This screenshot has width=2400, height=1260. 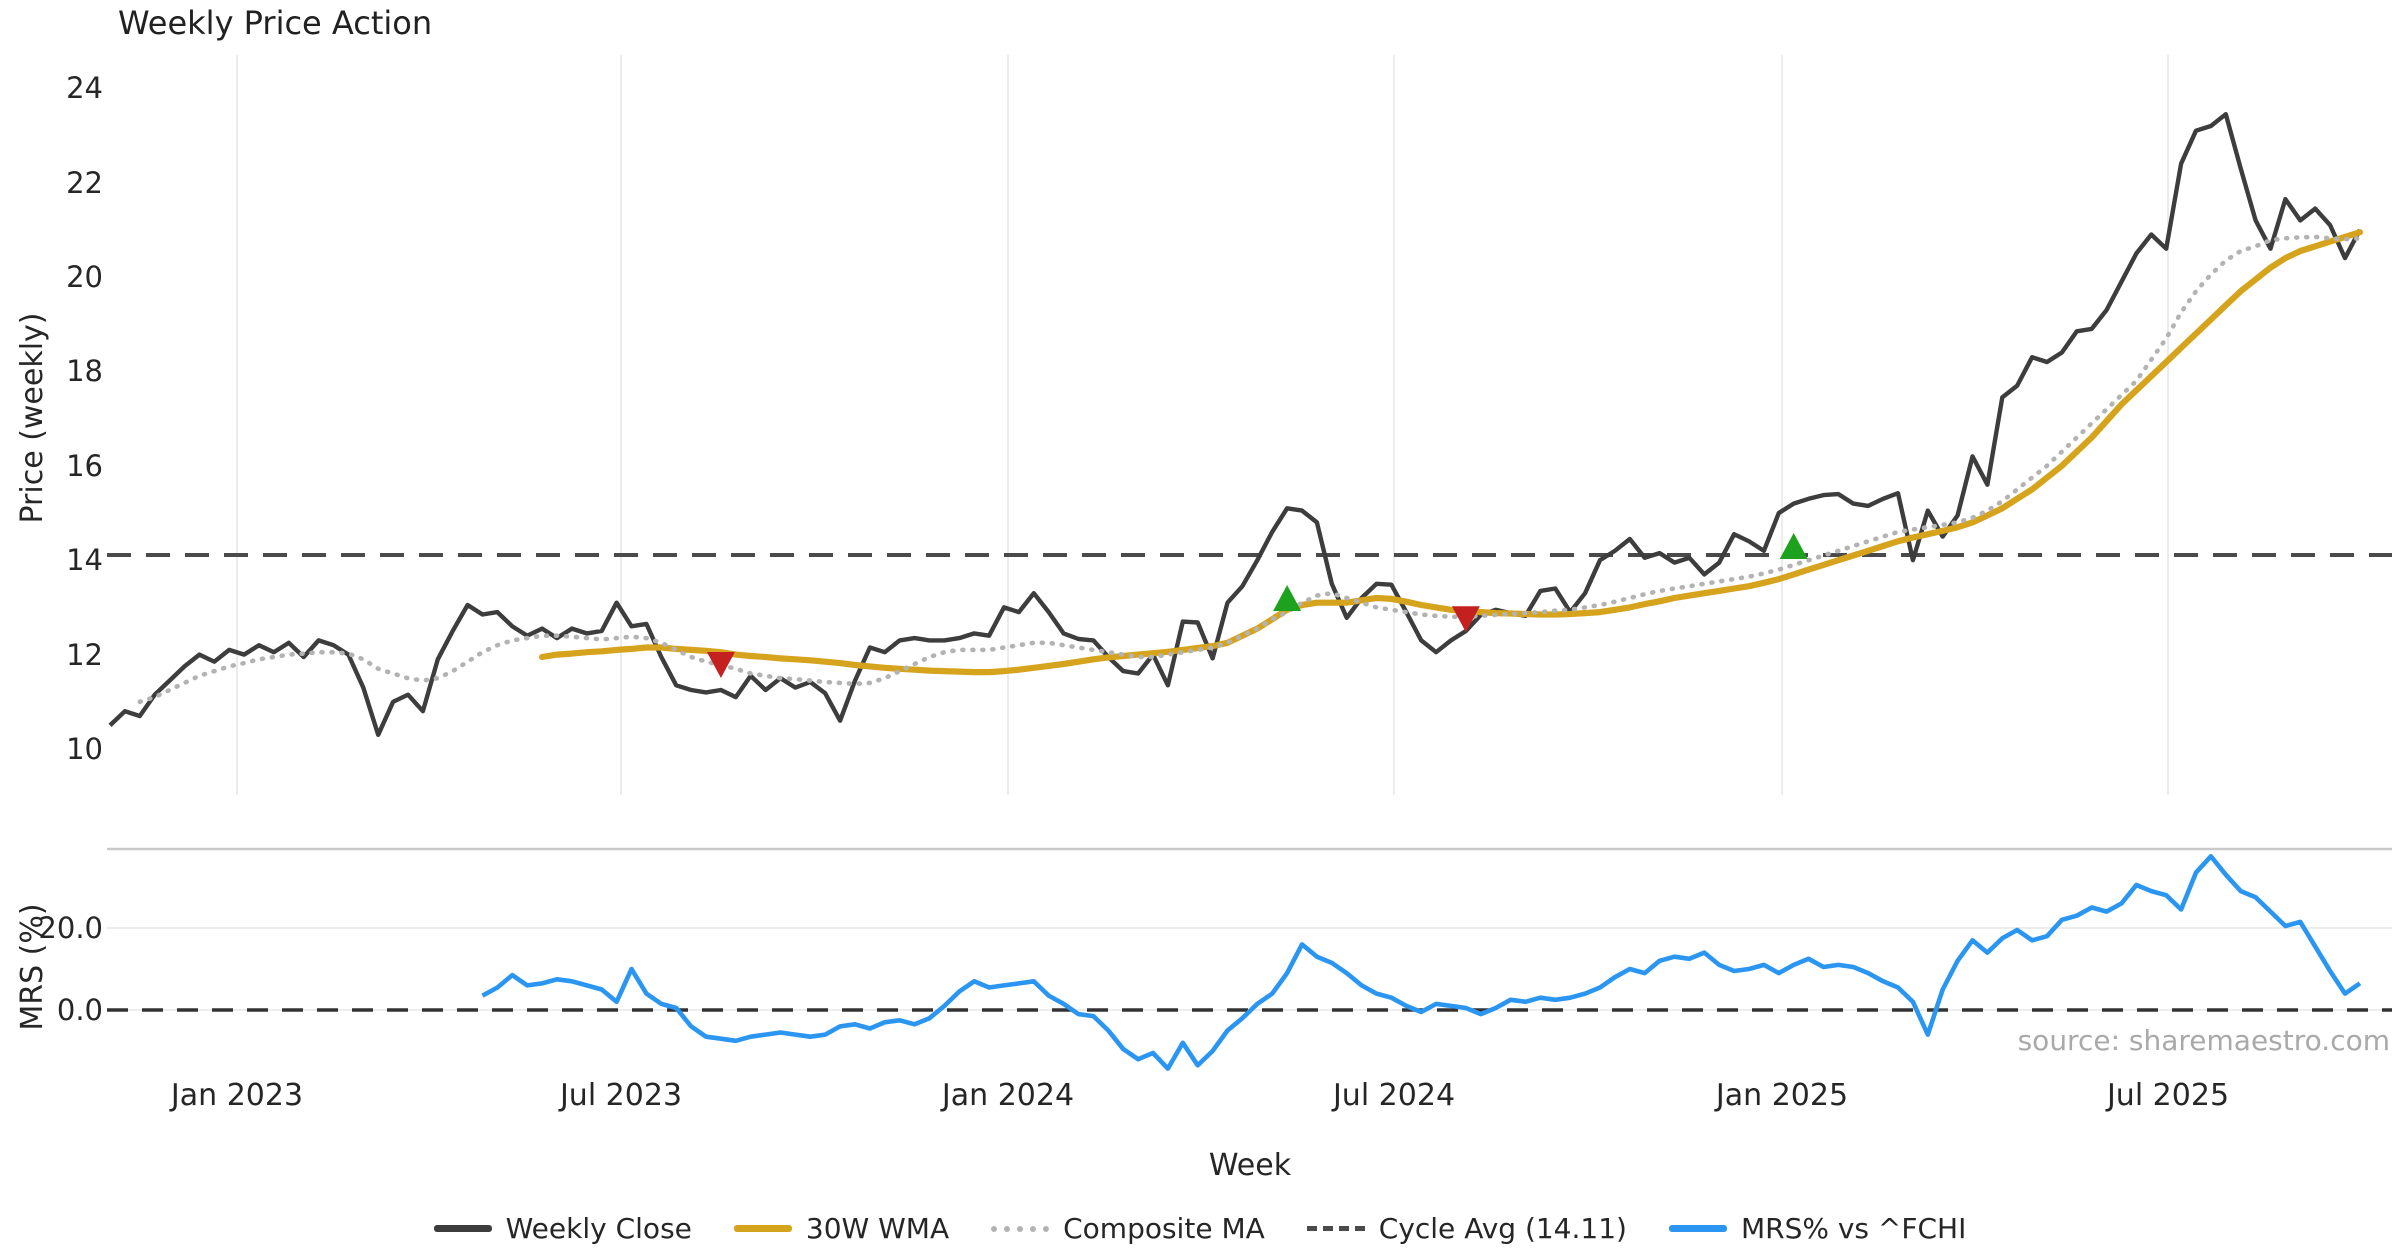 What do you see at coordinates (84, 371) in the screenshot?
I see `price-tick-label: 18` at bounding box center [84, 371].